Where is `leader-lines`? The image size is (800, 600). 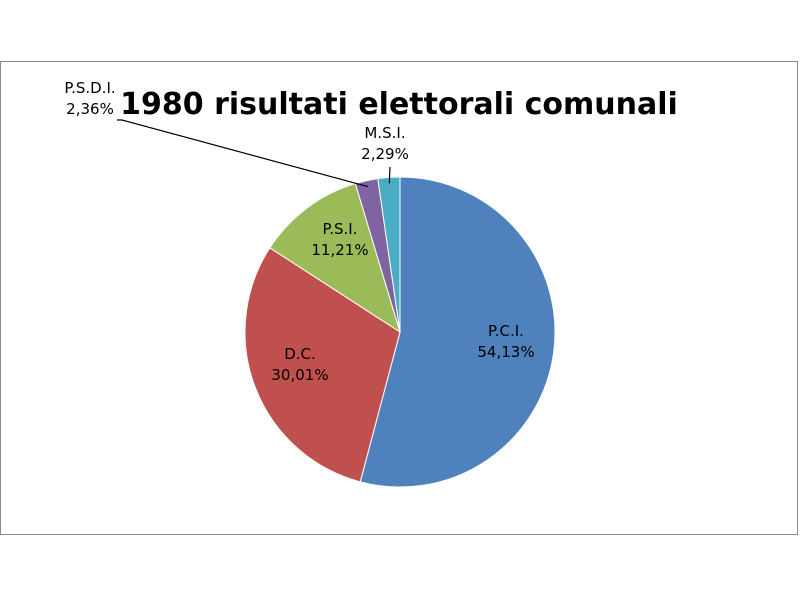 leader-lines is located at coordinates (254, 153).